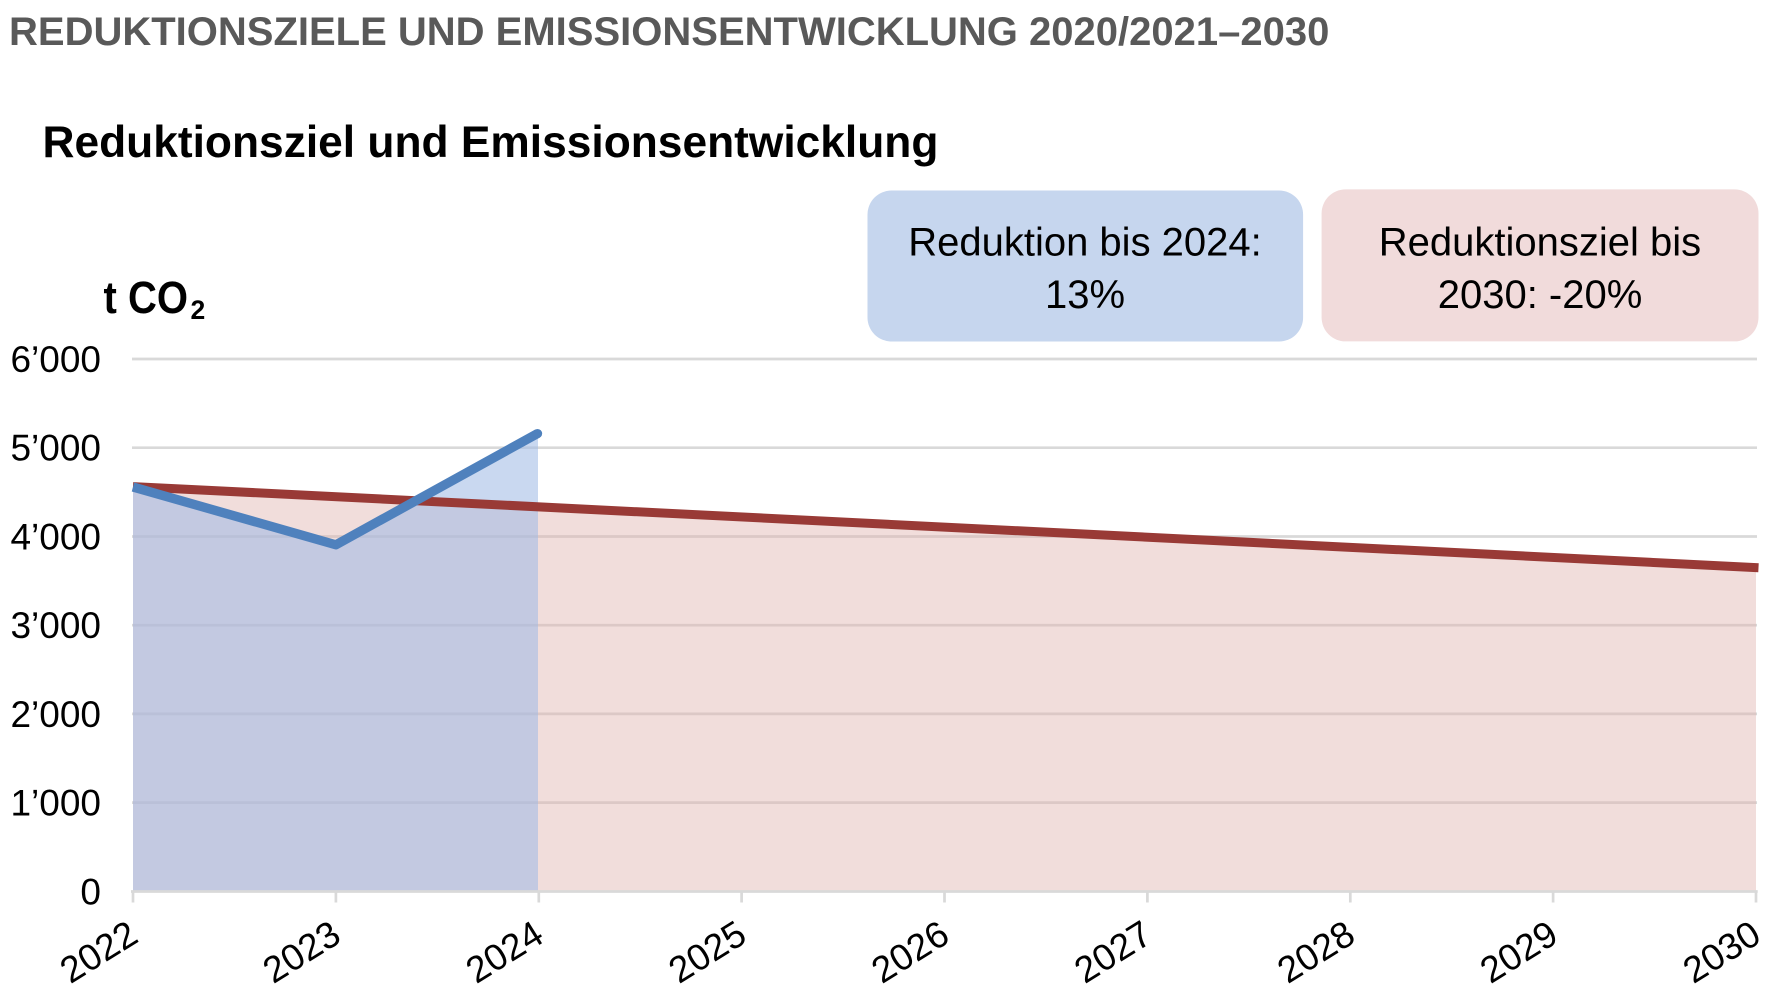  What do you see at coordinates (910, 952) in the screenshot?
I see `svg-text: 2026` at bounding box center [910, 952].